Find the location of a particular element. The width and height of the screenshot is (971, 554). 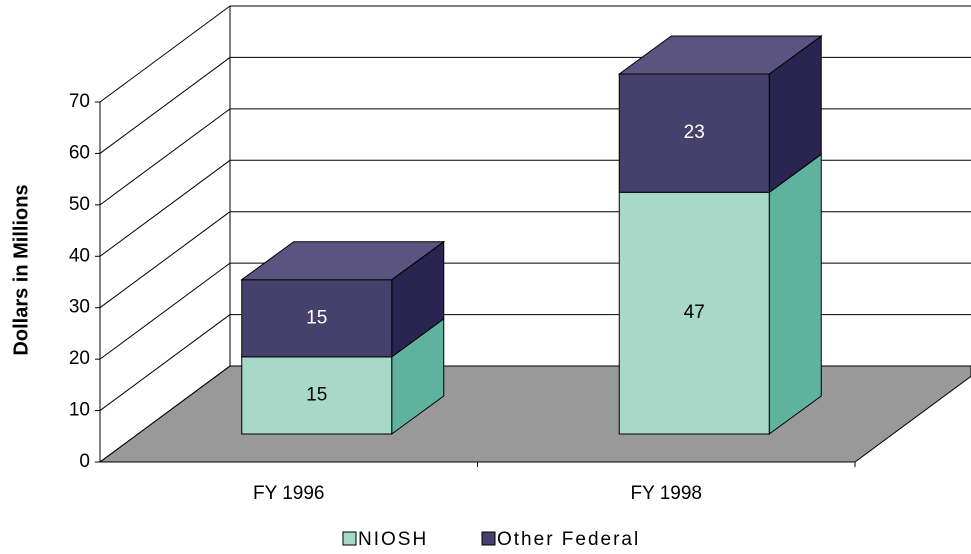

y-tick-label: 20 is located at coordinates (79, 358).